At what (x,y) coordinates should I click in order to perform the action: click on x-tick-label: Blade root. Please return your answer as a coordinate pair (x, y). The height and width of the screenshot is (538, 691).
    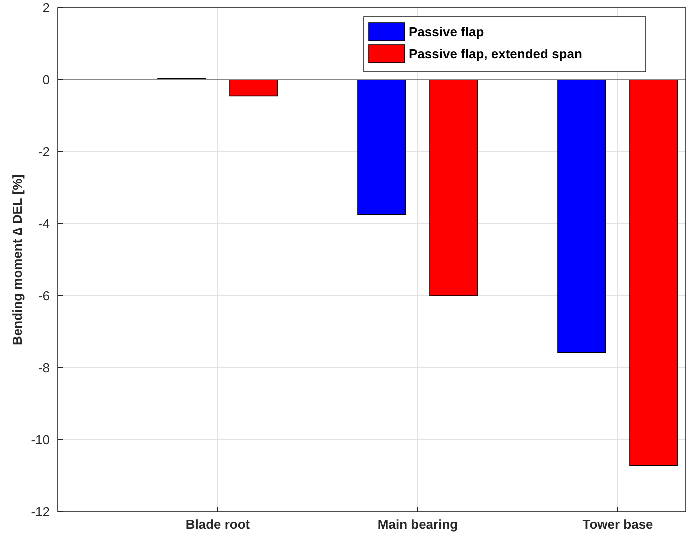
    Looking at the image, I should click on (218, 524).